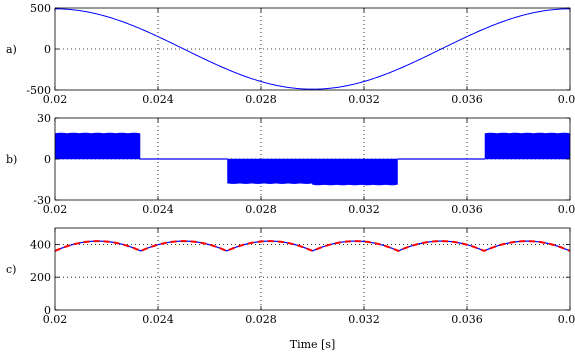 The height and width of the screenshot is (362, 575). Describe the element at coordinates (40, 244) in the screenshot. I see `y-tick-label: 400` at that location.